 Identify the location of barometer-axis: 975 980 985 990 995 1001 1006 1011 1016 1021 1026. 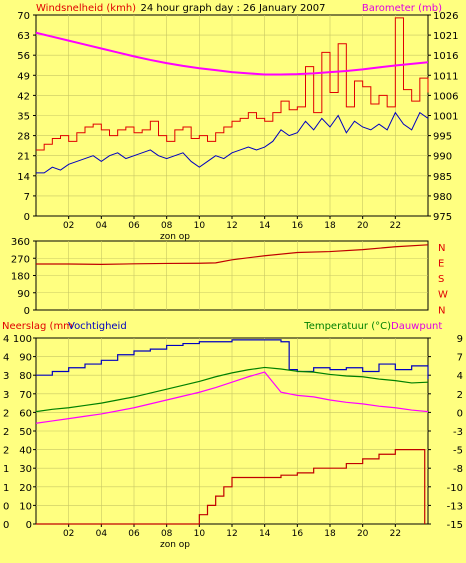
(443, 117).